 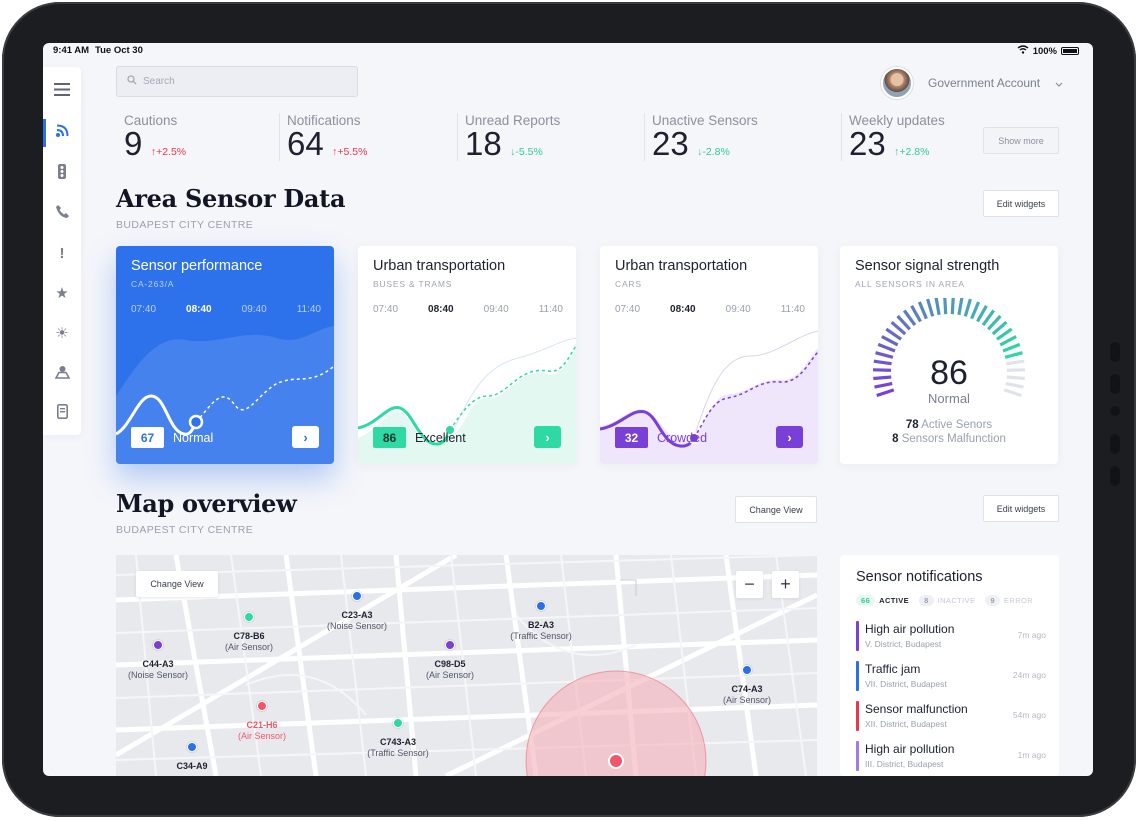 I want to click on show-more-button: Show more, so click(x=1021, y=140).